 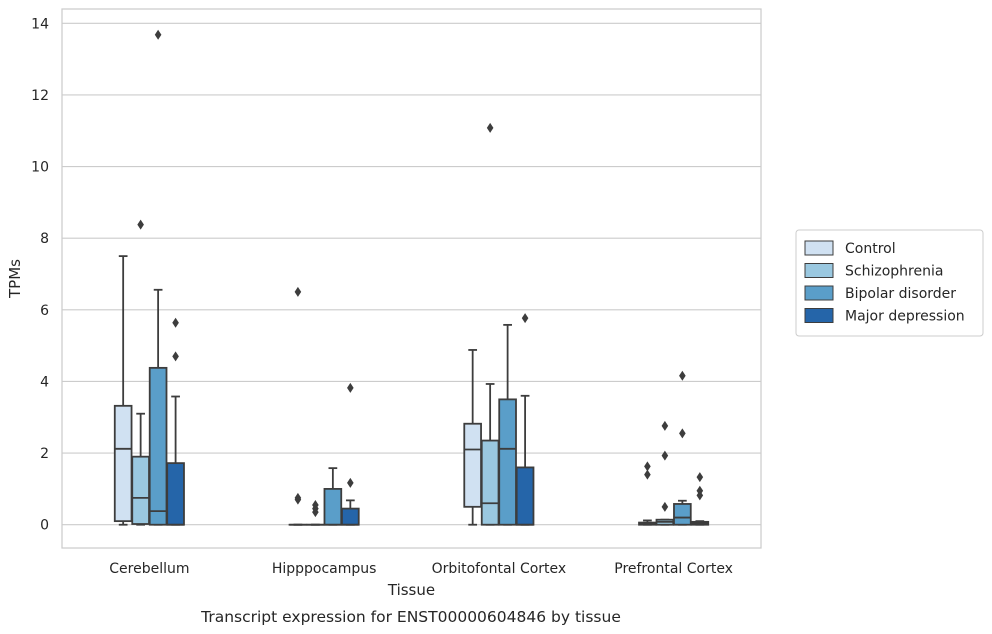 I want to click on legend-label: Control, so click(x=870, y=249).